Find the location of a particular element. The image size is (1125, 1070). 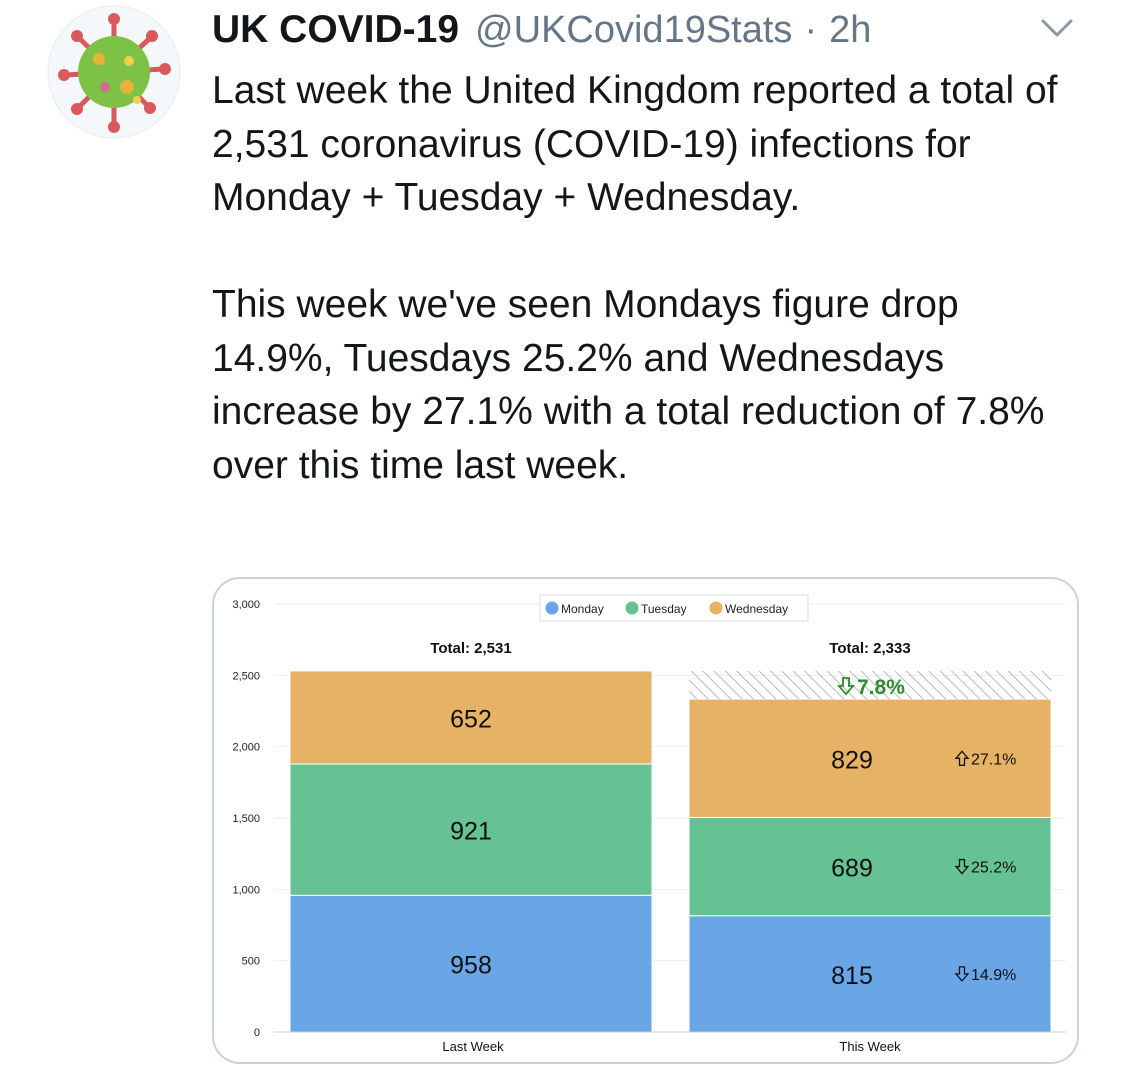

legend-label: Tuesday is located at coordinates (664, 609).